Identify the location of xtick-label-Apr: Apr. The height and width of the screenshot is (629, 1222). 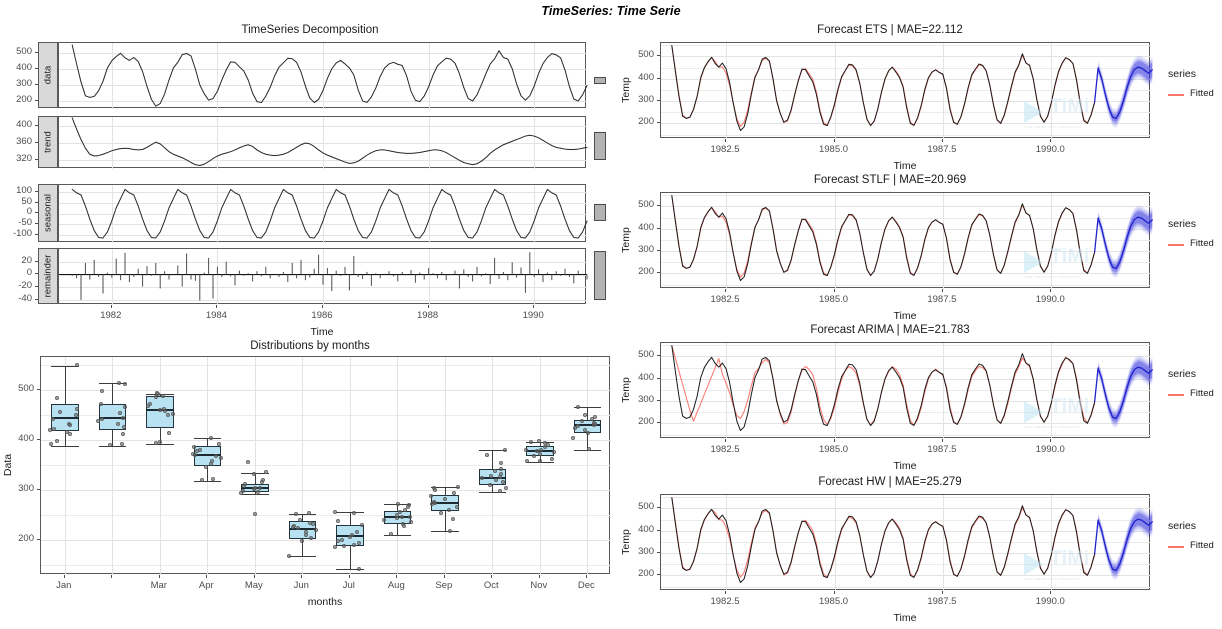
(206, 585).